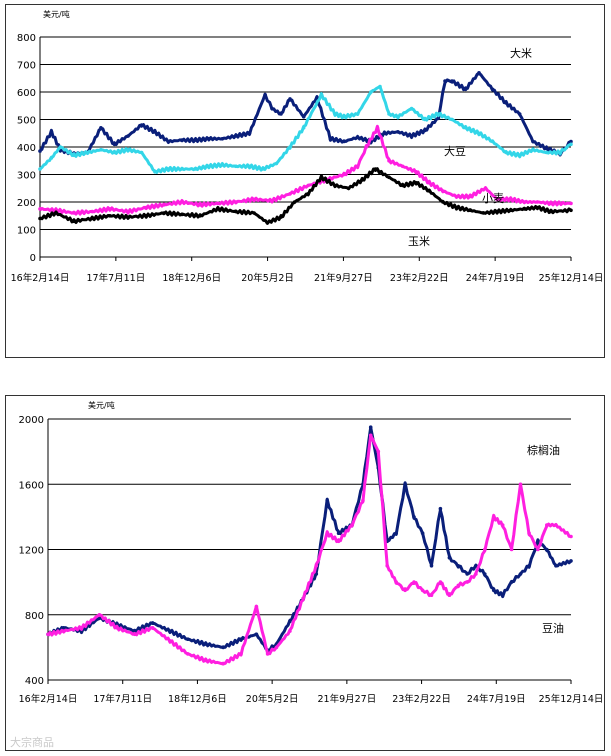 The image size is (611, 756). Describe the element at coordinates (34, 616) in the screenshot. I see `y-tick-label: 800` at that location.